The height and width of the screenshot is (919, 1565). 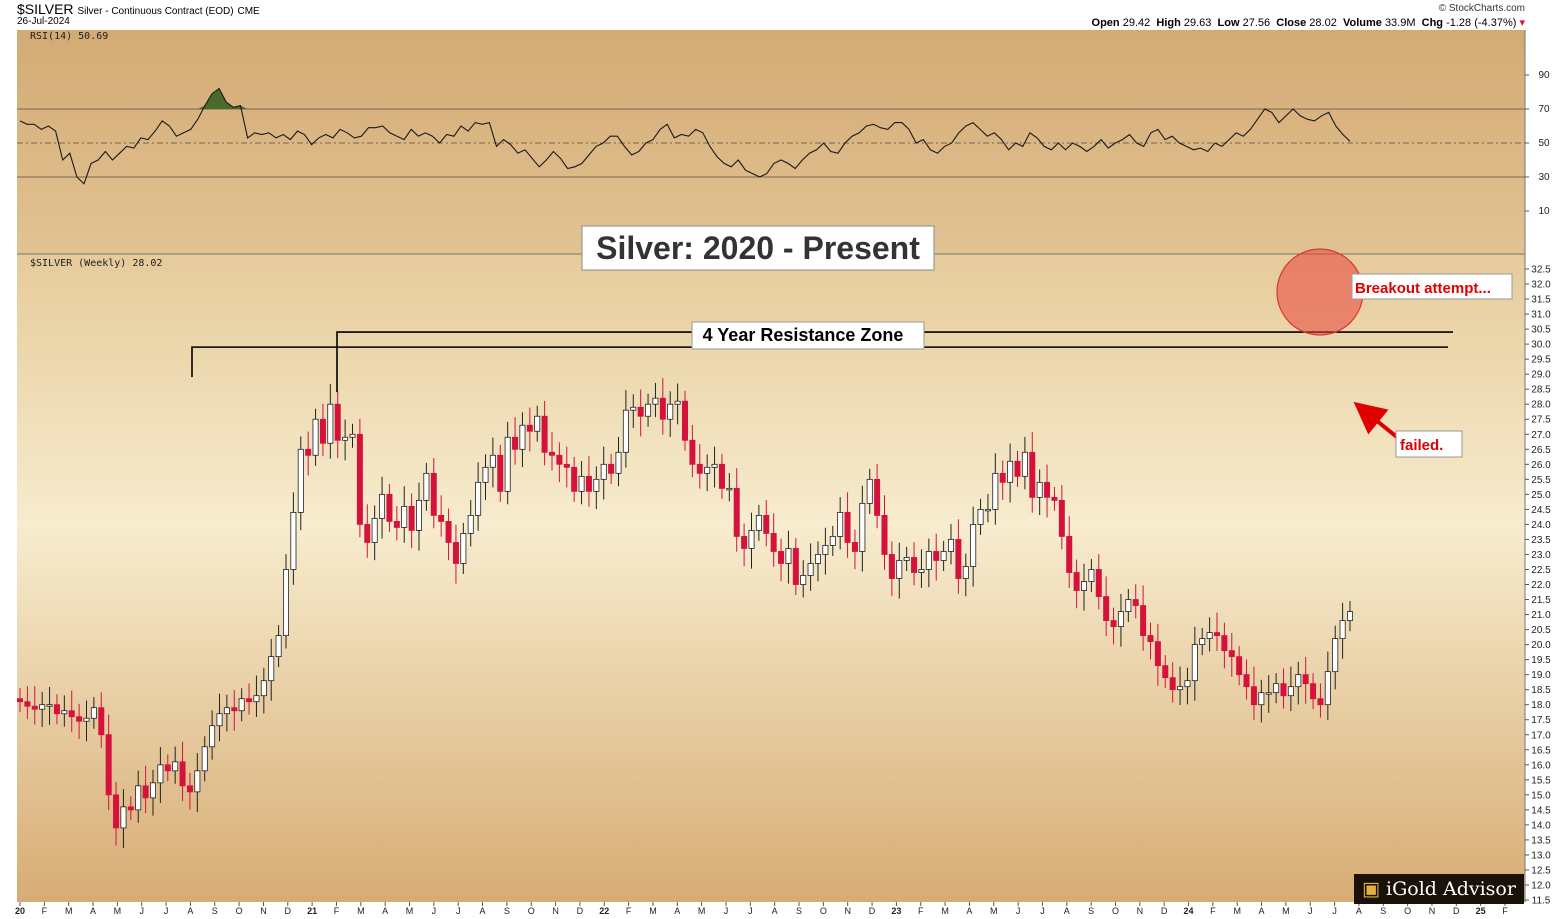 I want to click on x-tick-label: O, so click(x=823, y=911).